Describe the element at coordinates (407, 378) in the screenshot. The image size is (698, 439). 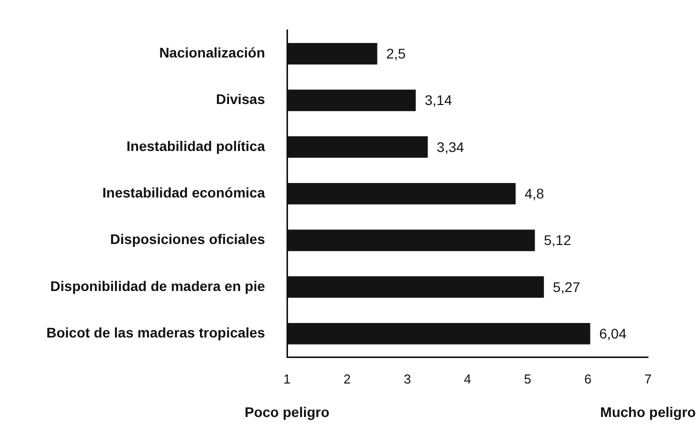
I see `x-tick-label: 3` at that location.